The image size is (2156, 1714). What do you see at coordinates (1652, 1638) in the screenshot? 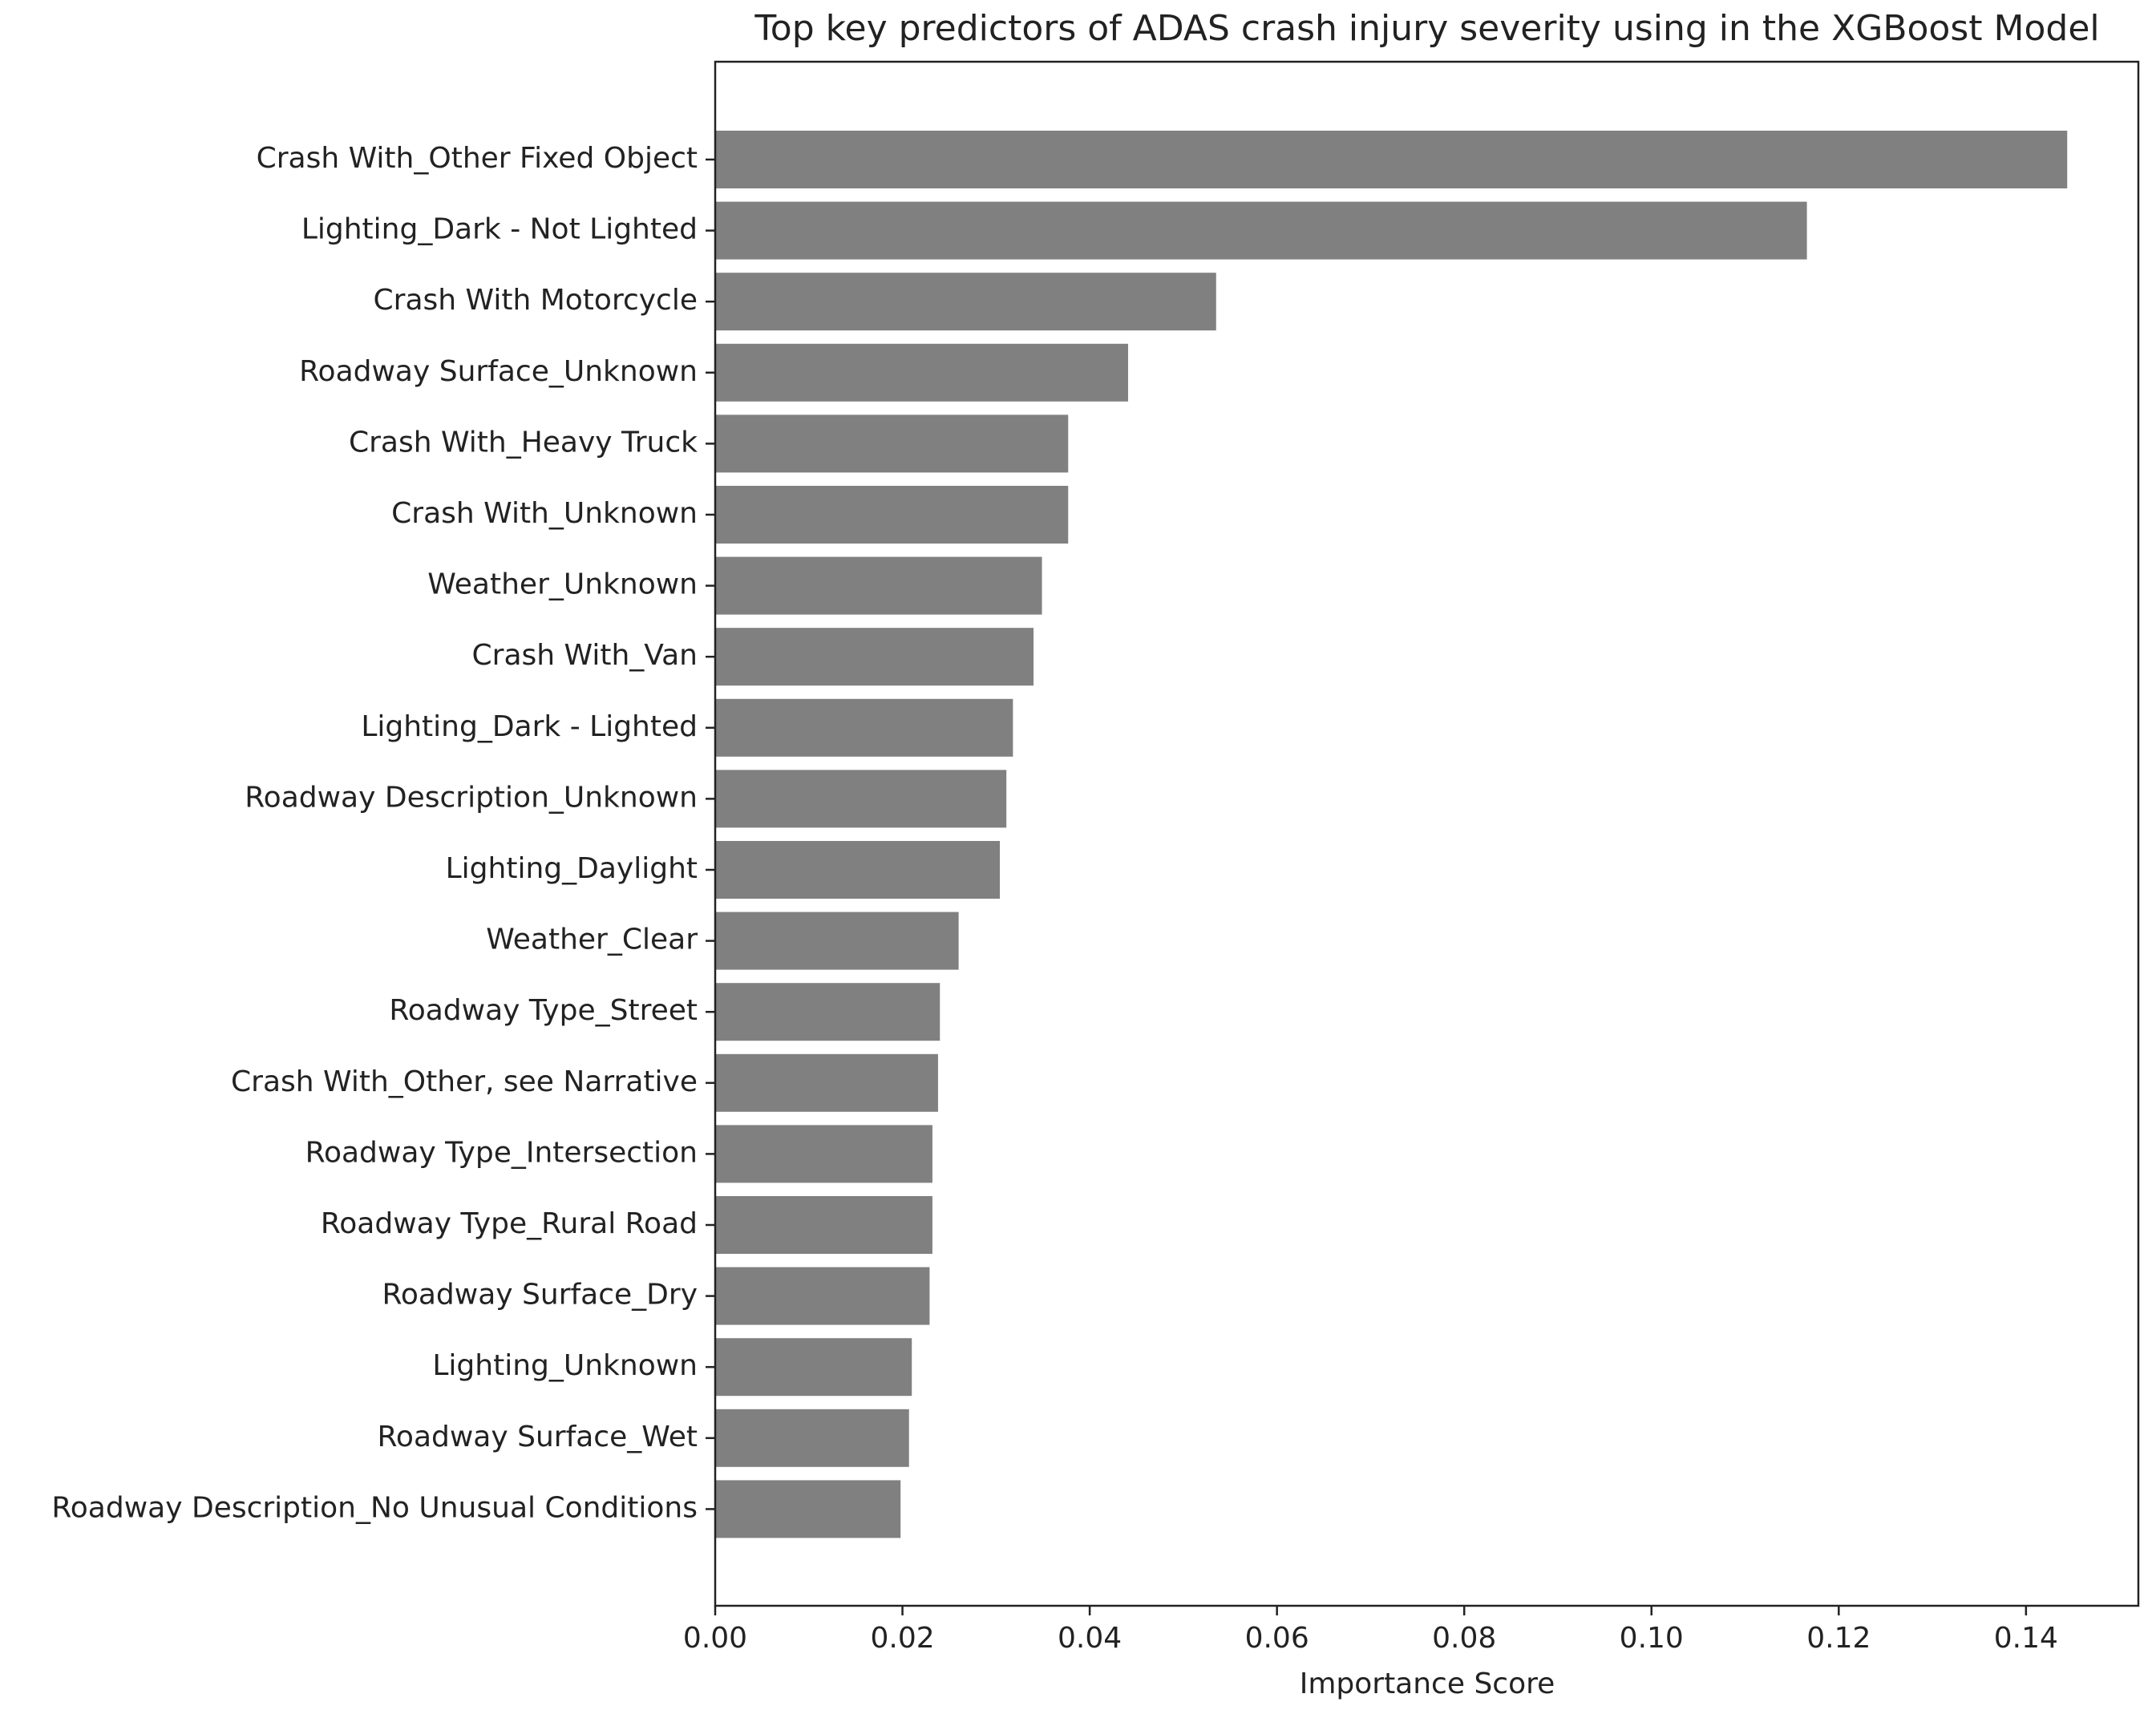
I see `x-tick-label: 0.10` at bounding box center [1652, 1638].